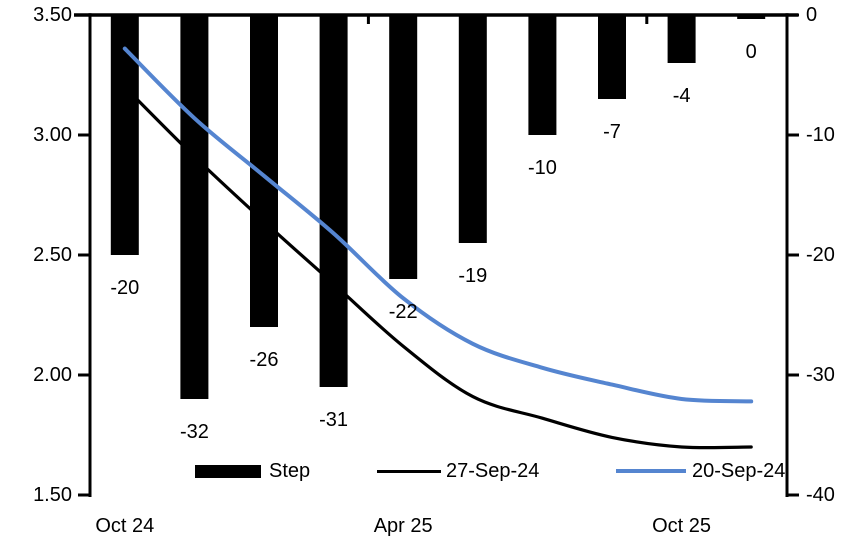  What do you see at coordinates (820, 495) in the screenshot?
I see `right-axis-label-4: -40` at bounding box center [820, 495].